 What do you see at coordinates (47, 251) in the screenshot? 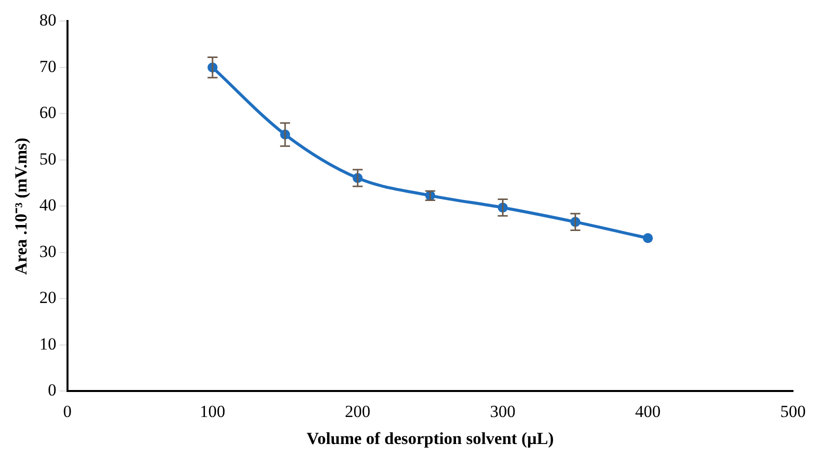
I see `y-tick-label: 30` at bounding box center [47, 251].